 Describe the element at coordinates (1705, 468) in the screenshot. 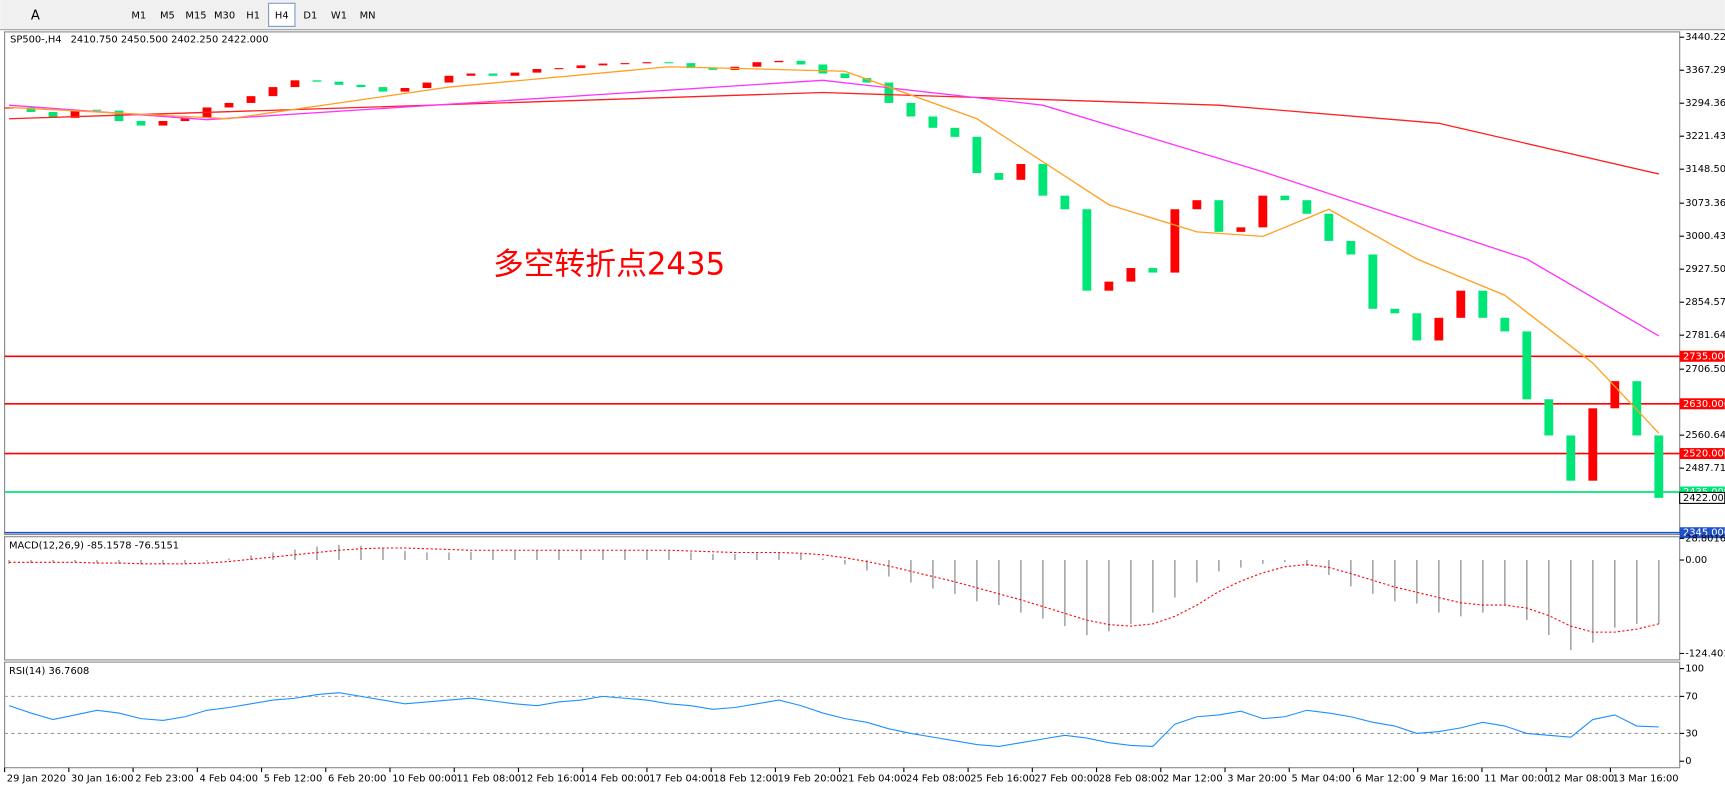

I see `y-tick-label: 2487.710` at that location.